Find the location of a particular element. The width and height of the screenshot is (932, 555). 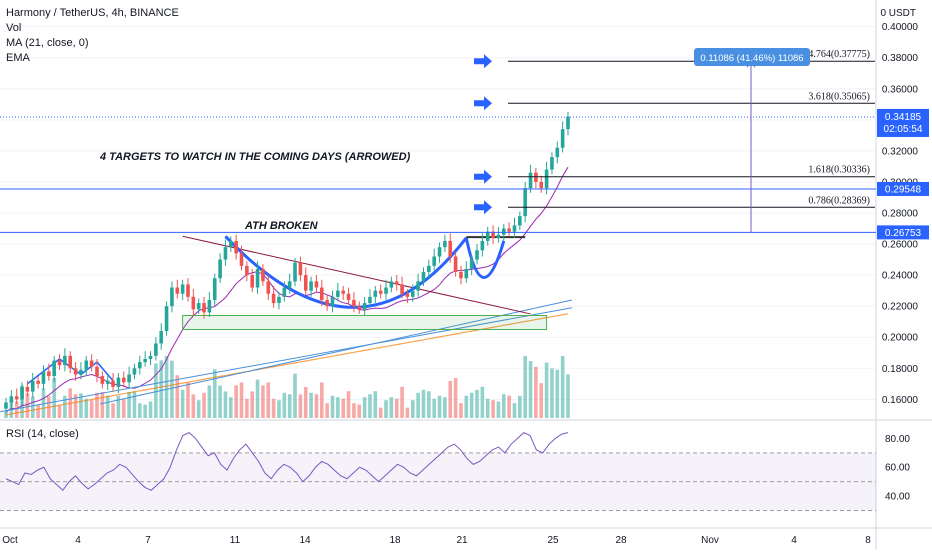

rsi-tick-label: 80.00 is located at coordinates (897, 439).